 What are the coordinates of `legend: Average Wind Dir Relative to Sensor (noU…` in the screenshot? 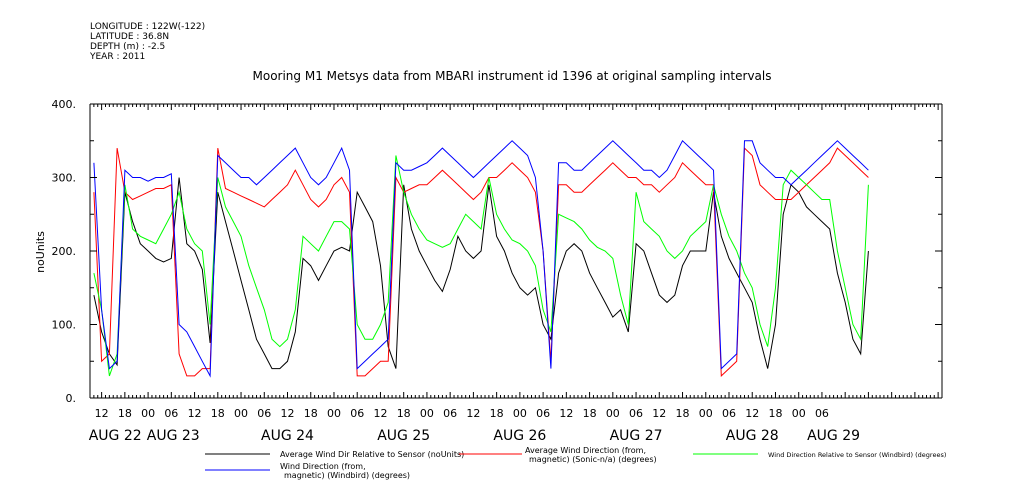 It's located at (575, 463).